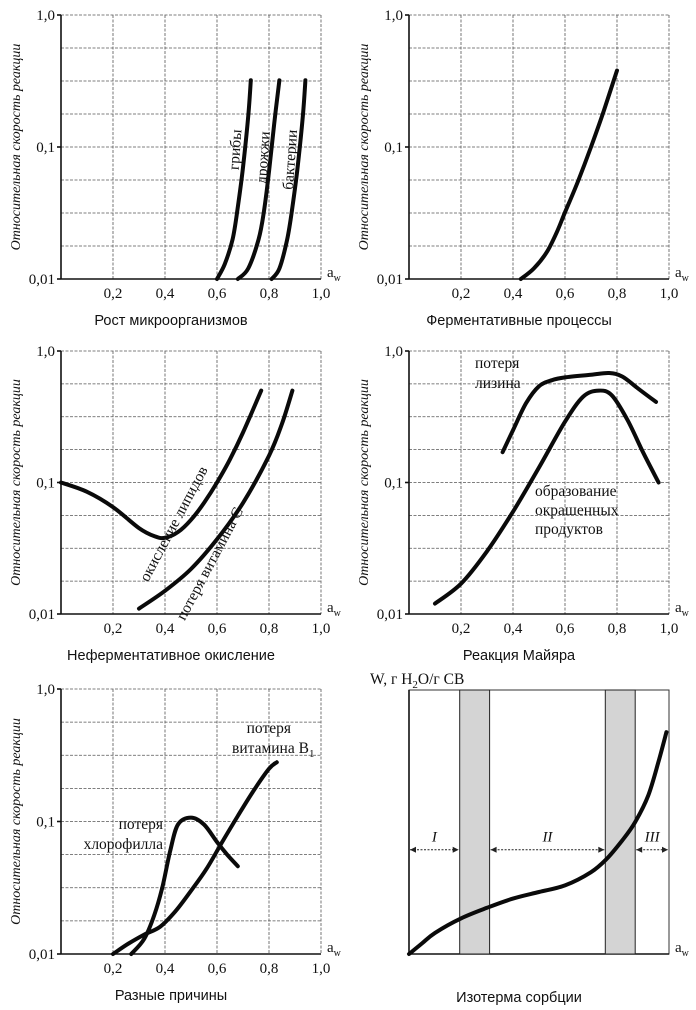  I want to click on chart-caption: Рост микроорганизмов, so click(171, 321).